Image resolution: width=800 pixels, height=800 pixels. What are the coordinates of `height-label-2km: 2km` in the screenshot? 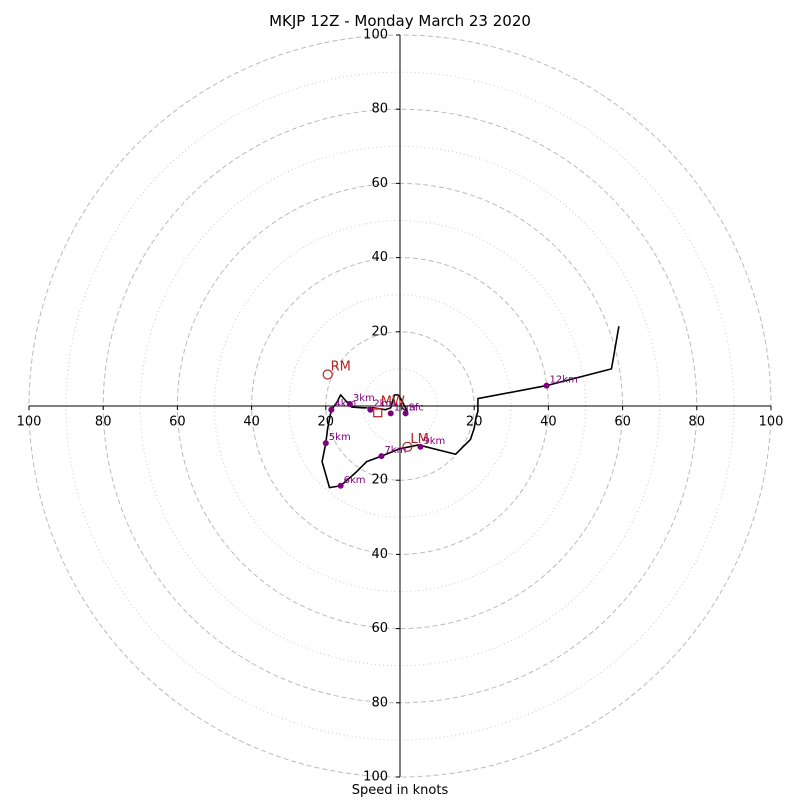 It's located at (384, 404).